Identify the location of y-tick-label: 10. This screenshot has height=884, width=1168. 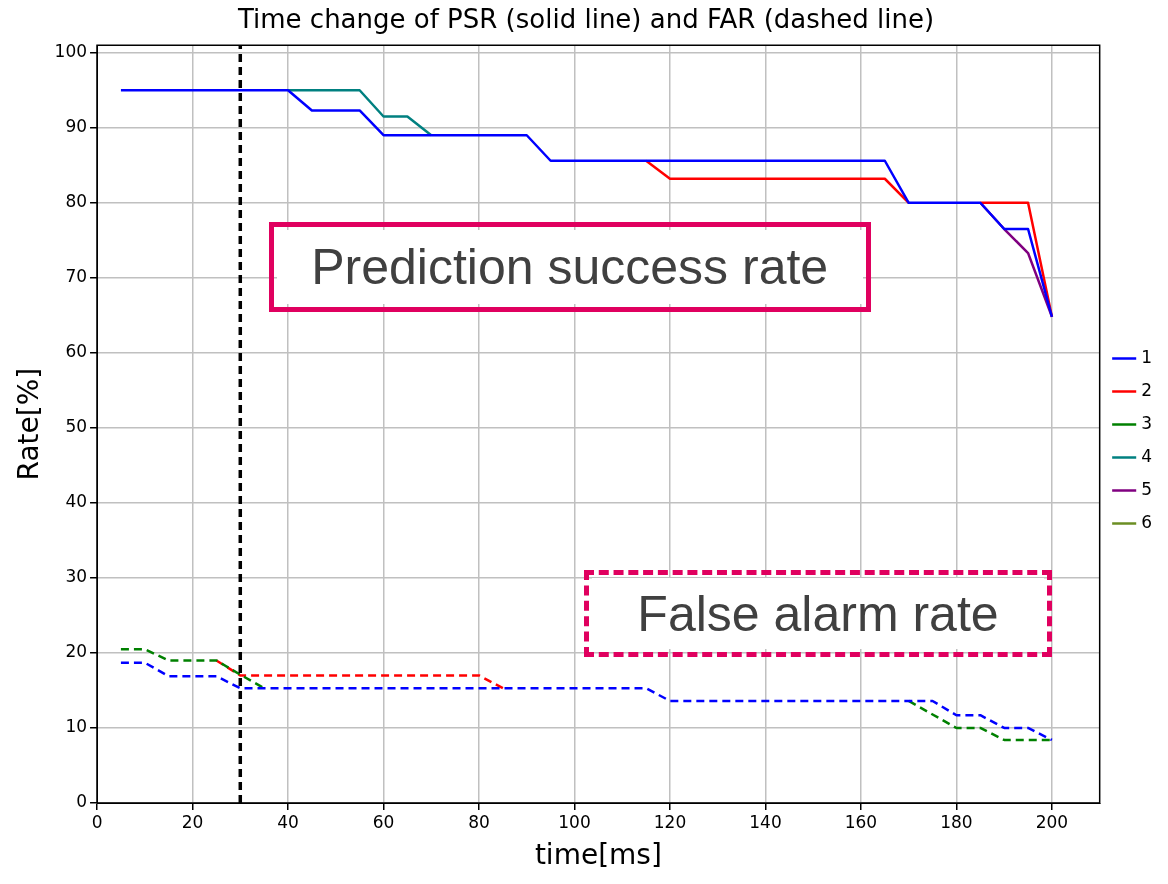
(76, 726).